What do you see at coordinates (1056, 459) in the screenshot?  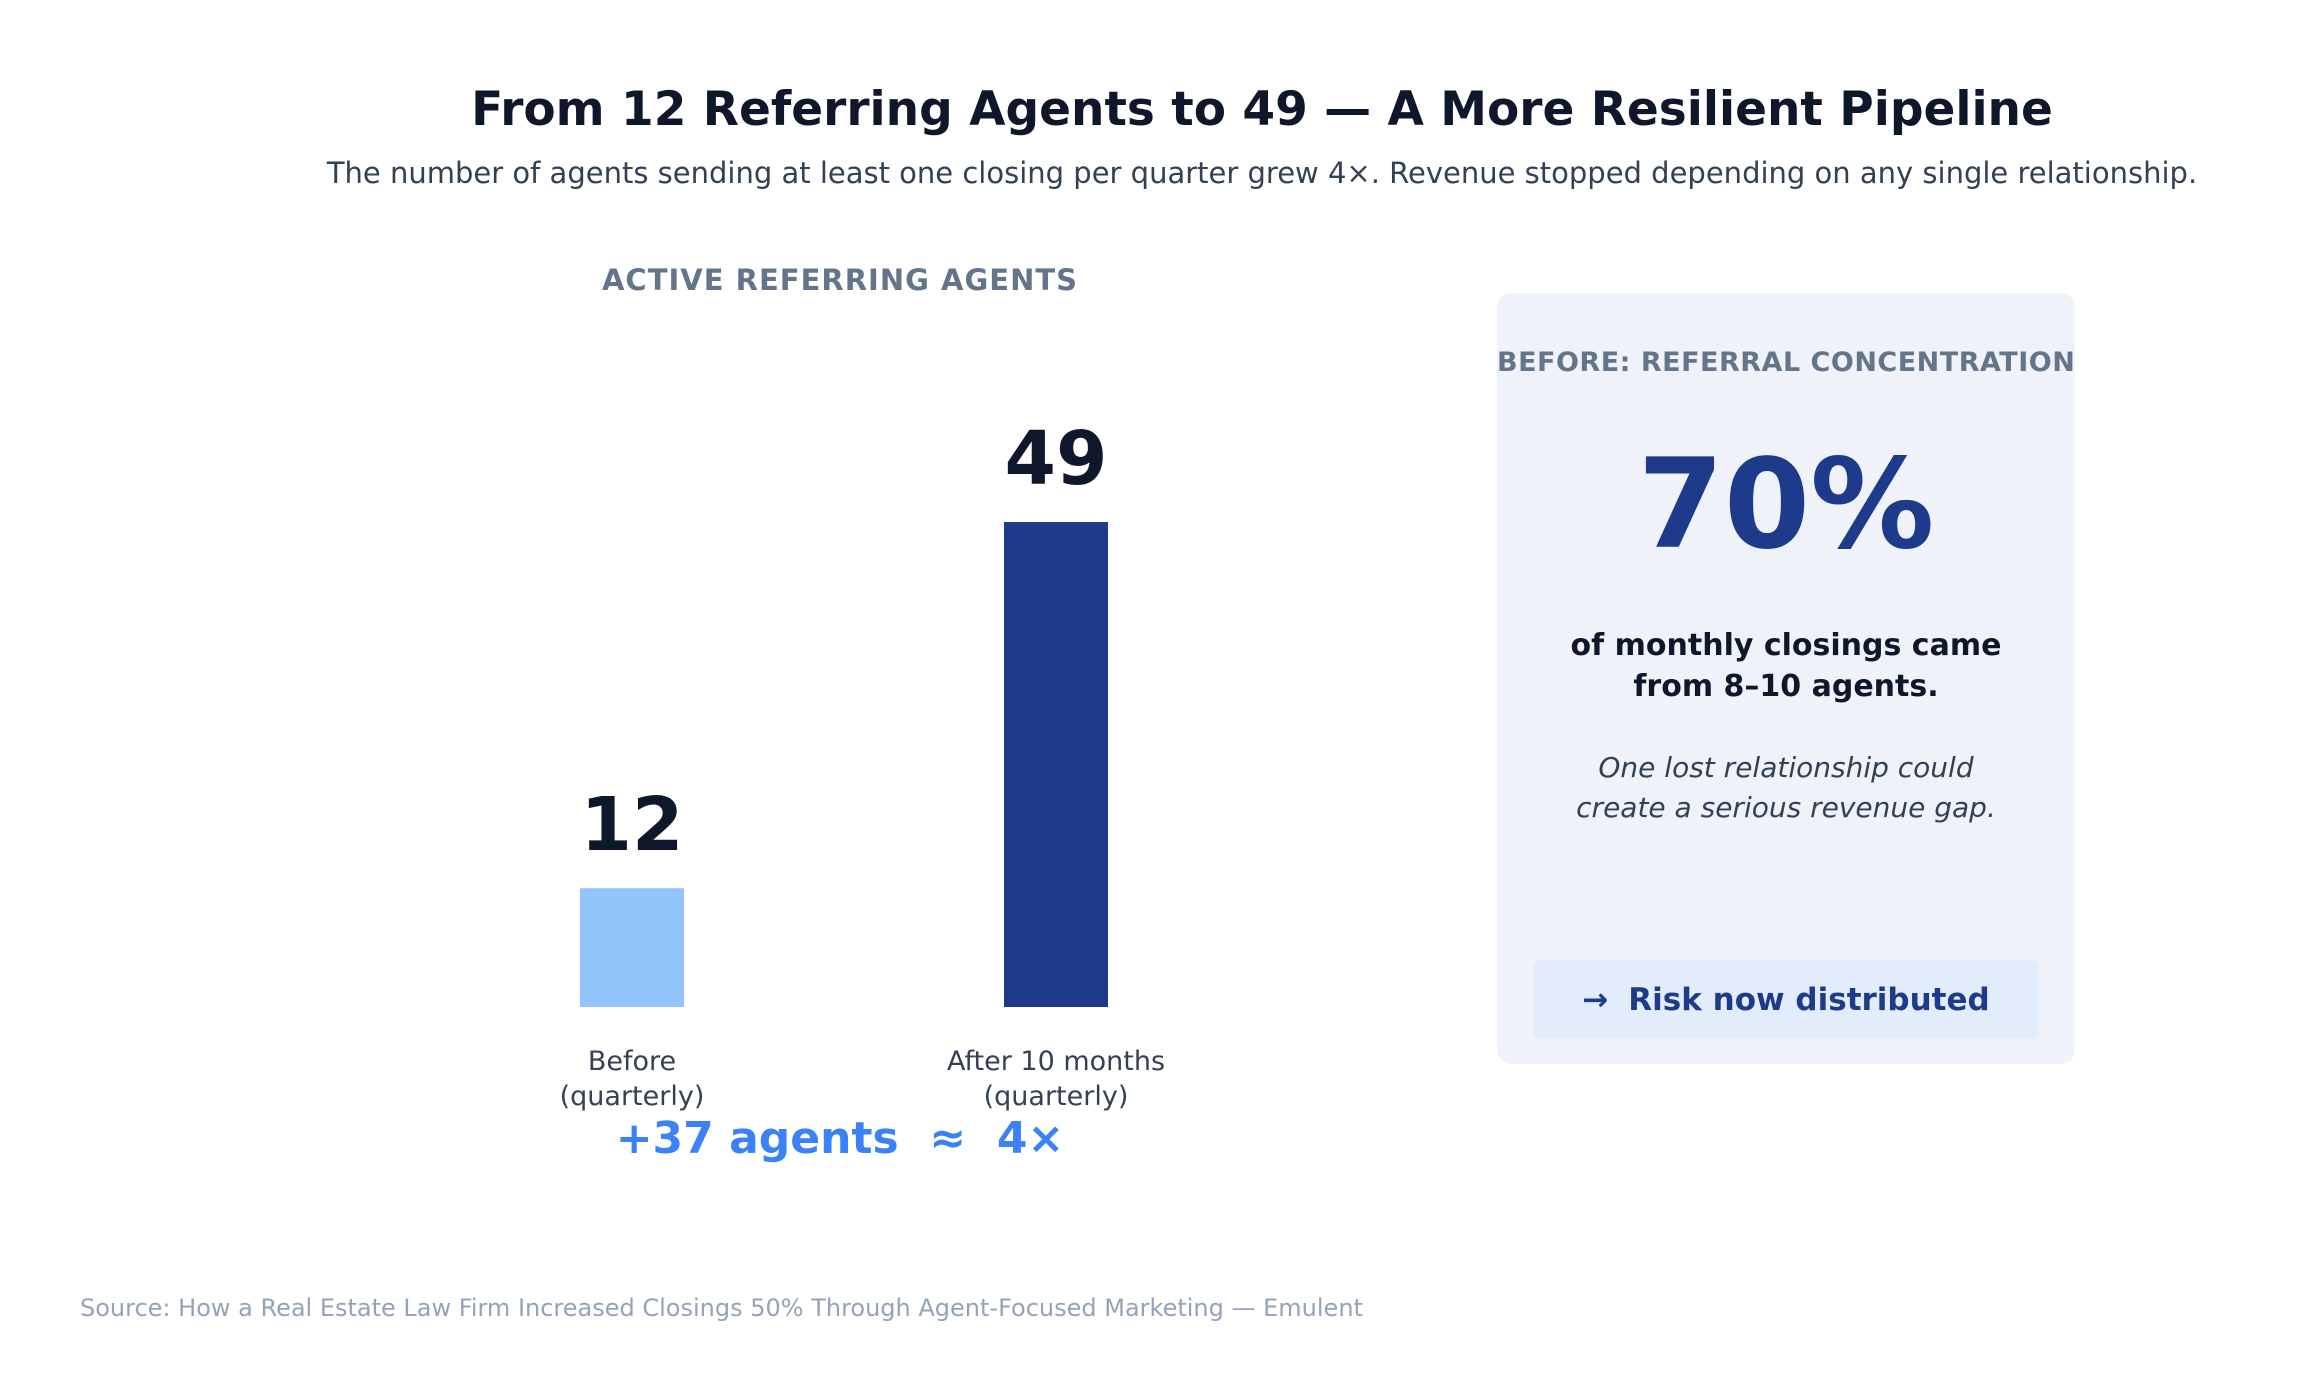 I see `bar-value-label: 49` at bounding box center [1056, 459].